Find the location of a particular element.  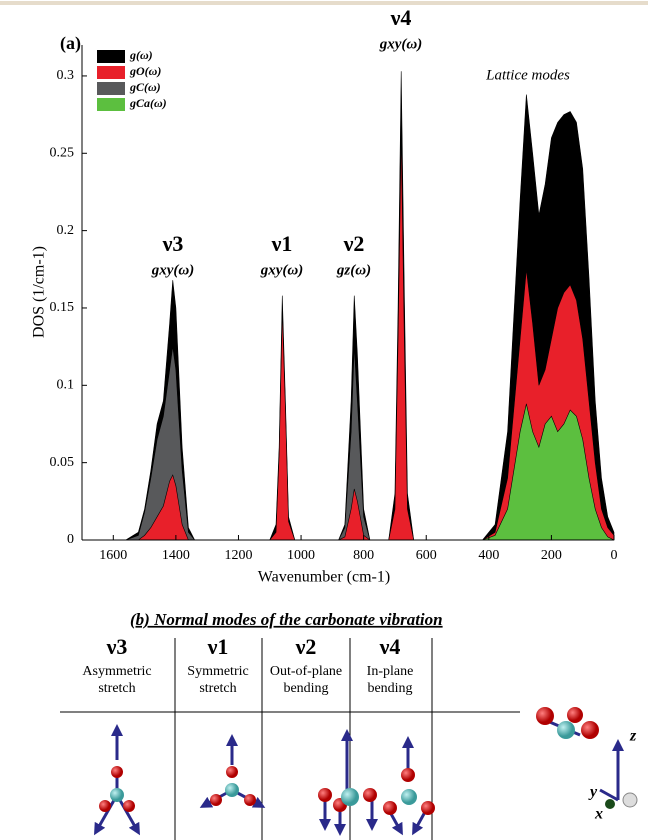

x-tick-label: 800 is located at coordinates (363, 555).